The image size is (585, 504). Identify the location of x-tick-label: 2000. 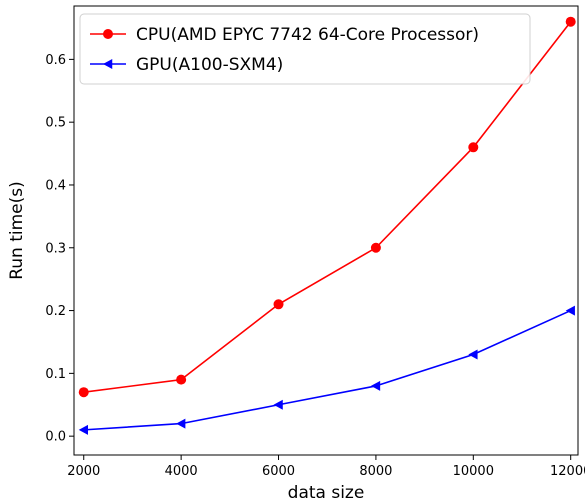
(83, 471).